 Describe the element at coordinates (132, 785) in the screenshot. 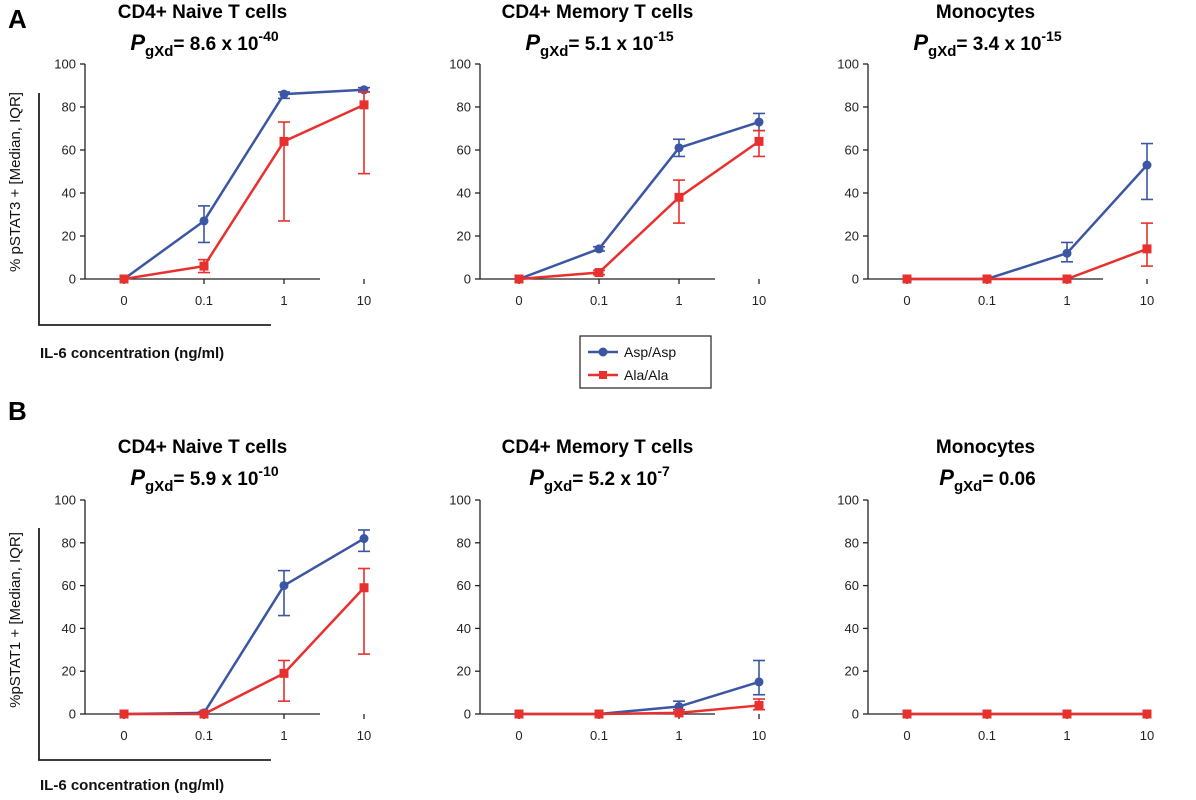

I see `x-axis-label-b: IL-6 concentration (ng/ml)` at that location.